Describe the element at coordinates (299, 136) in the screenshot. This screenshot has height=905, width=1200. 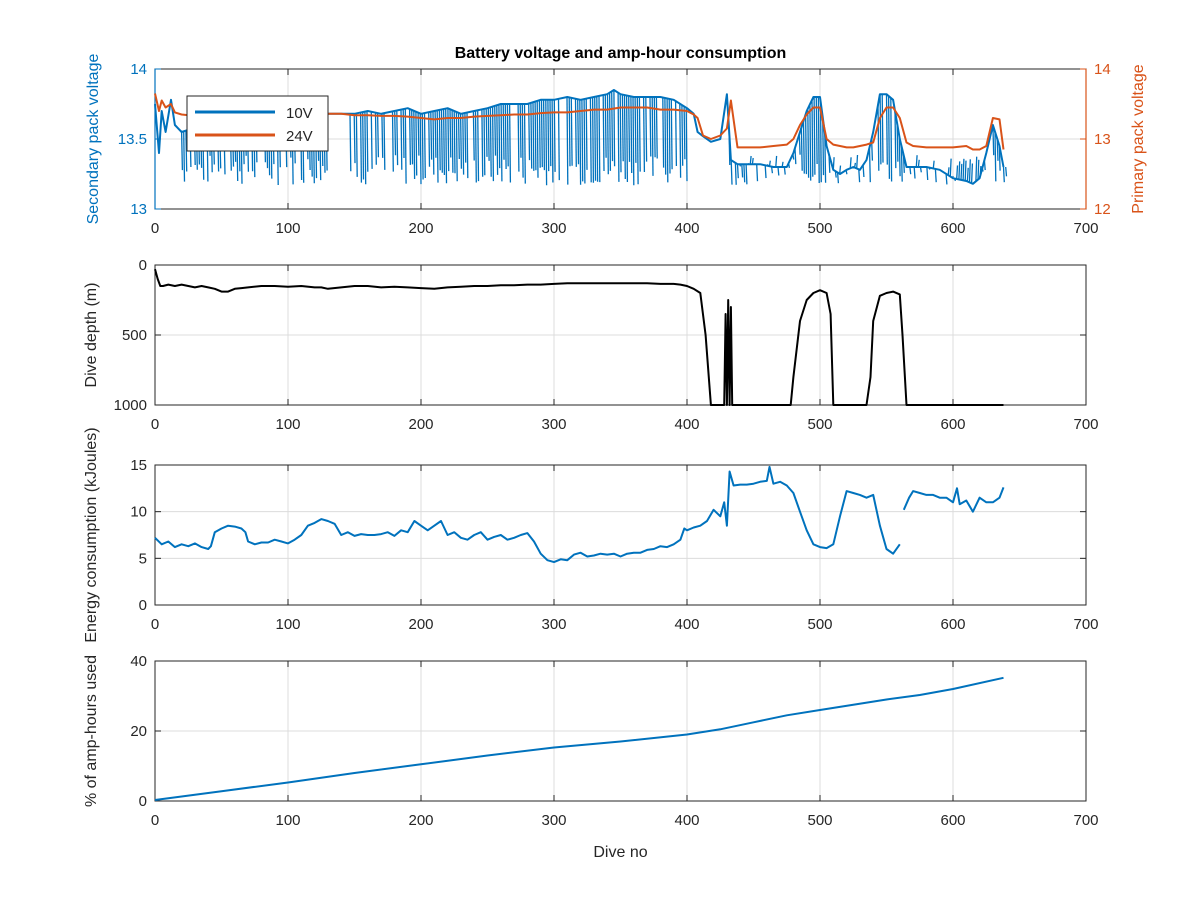
I see `legend-label-24v: 24V` at that location.